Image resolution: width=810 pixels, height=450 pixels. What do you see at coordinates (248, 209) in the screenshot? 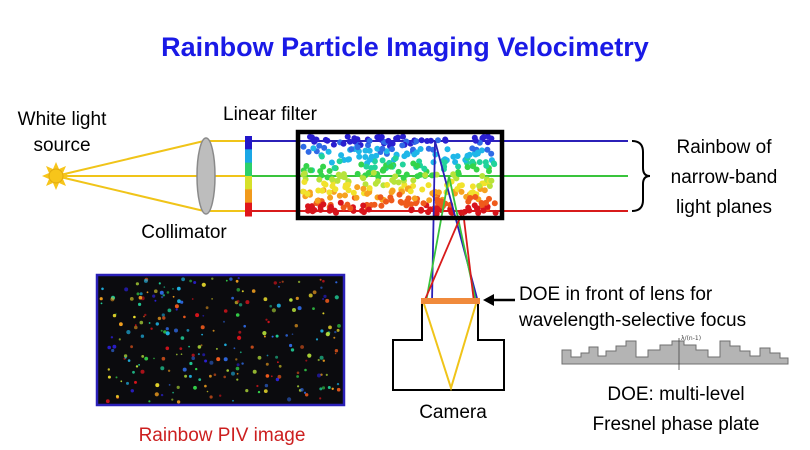
I see `filter-band` at bounding box center [248, 209].